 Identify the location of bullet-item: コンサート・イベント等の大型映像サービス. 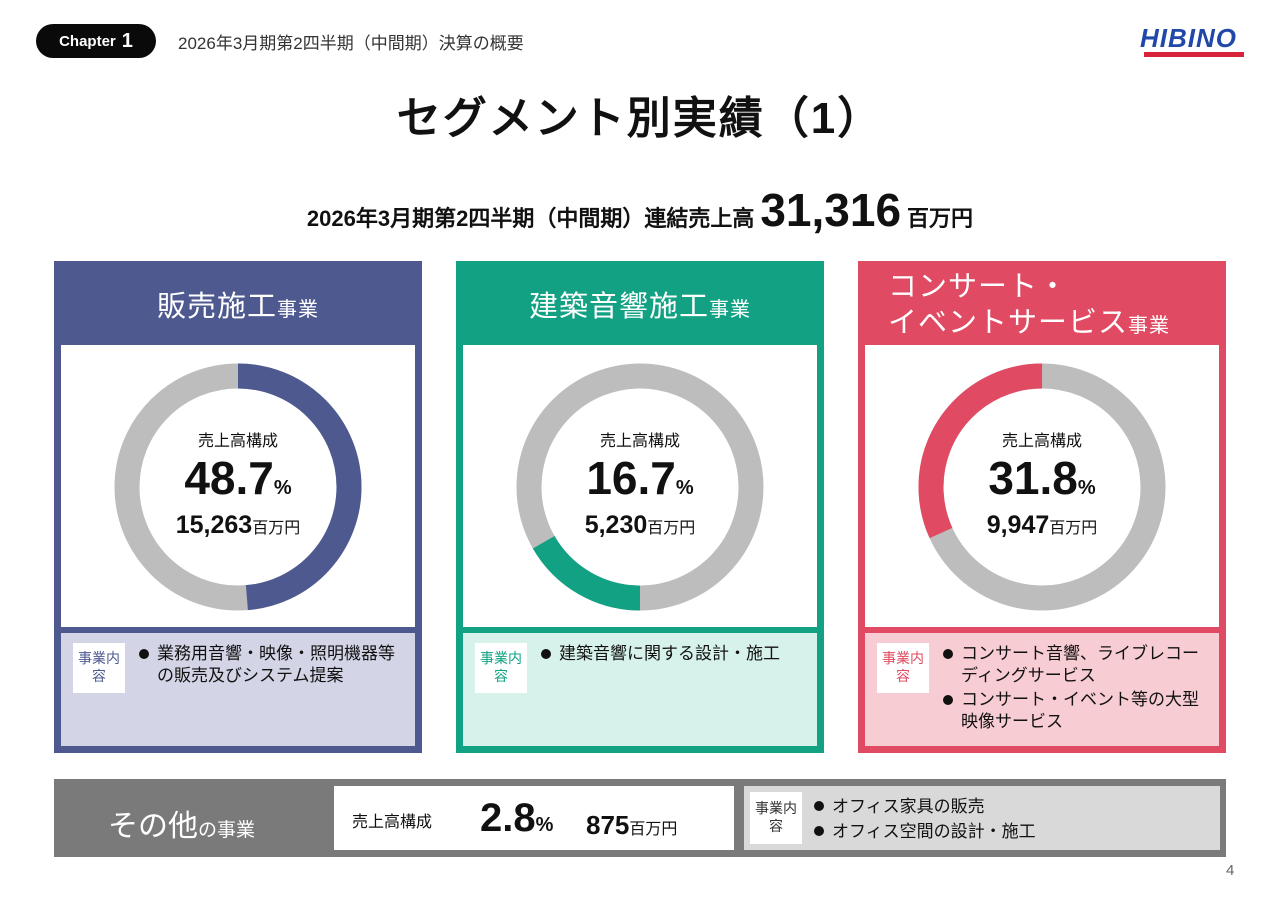
(1076, 711).